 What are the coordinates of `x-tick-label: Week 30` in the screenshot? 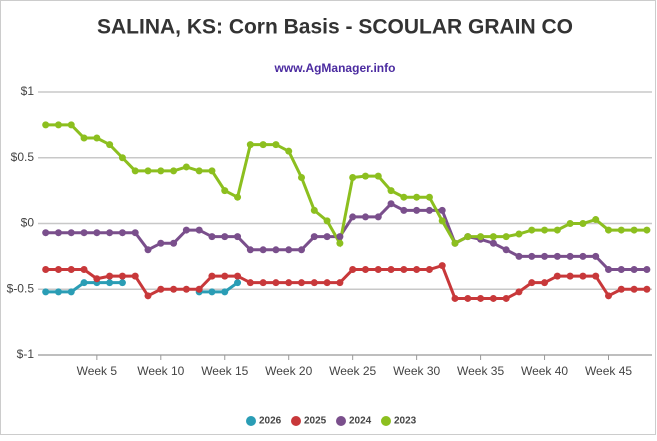 It's located at (416, 371).